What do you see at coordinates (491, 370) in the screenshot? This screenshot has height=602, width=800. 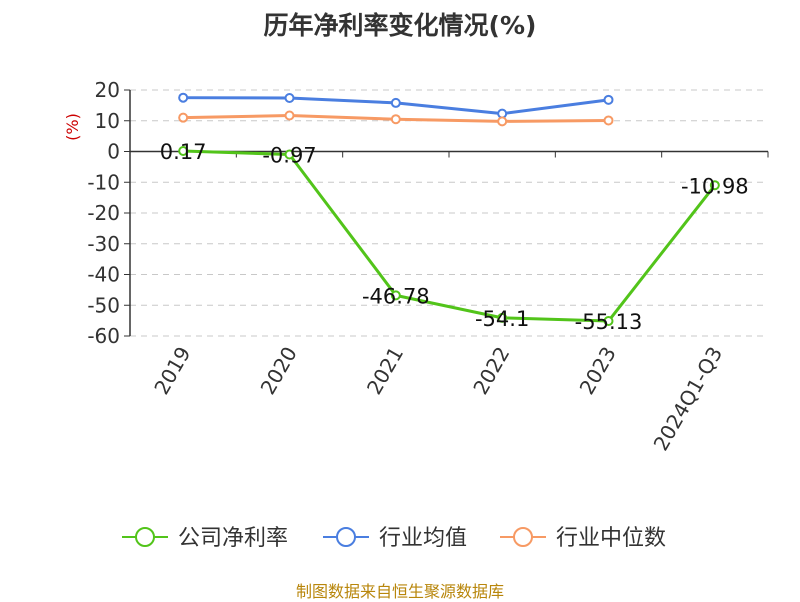 I see `x-tick-label: 2022` at bounding box center [491, 370].